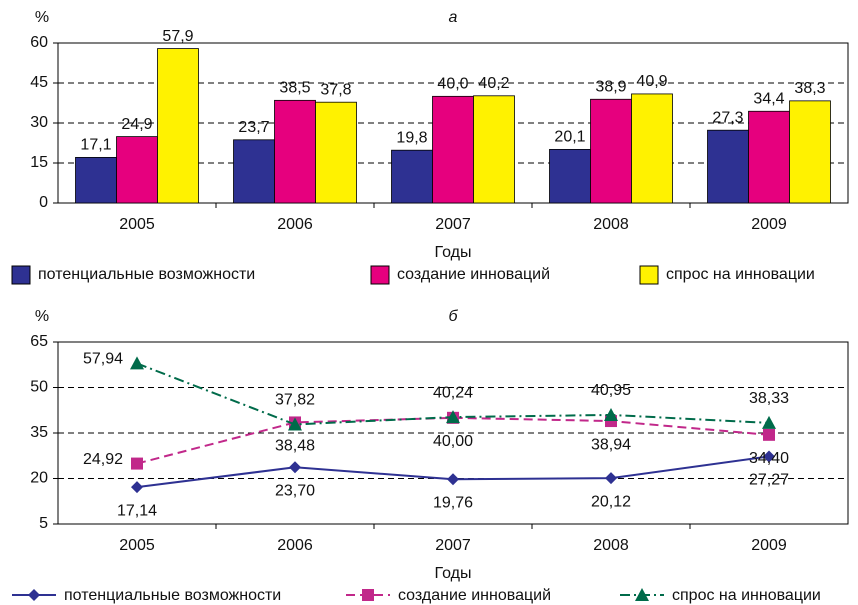  What do you see at coordinates (769, 398) in the screenshot?
I see `data-label: 38,33` at bounding box center [769, 398].